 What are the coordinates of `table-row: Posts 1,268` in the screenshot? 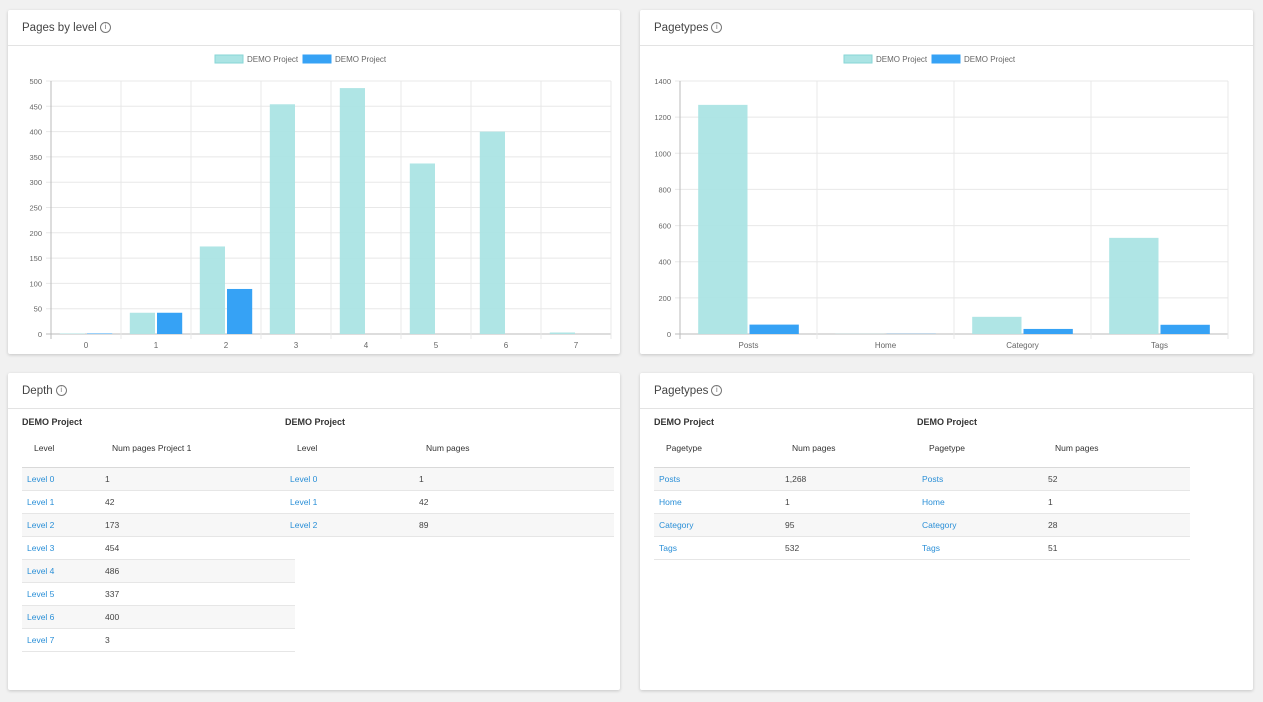 It's located at (790, 479).